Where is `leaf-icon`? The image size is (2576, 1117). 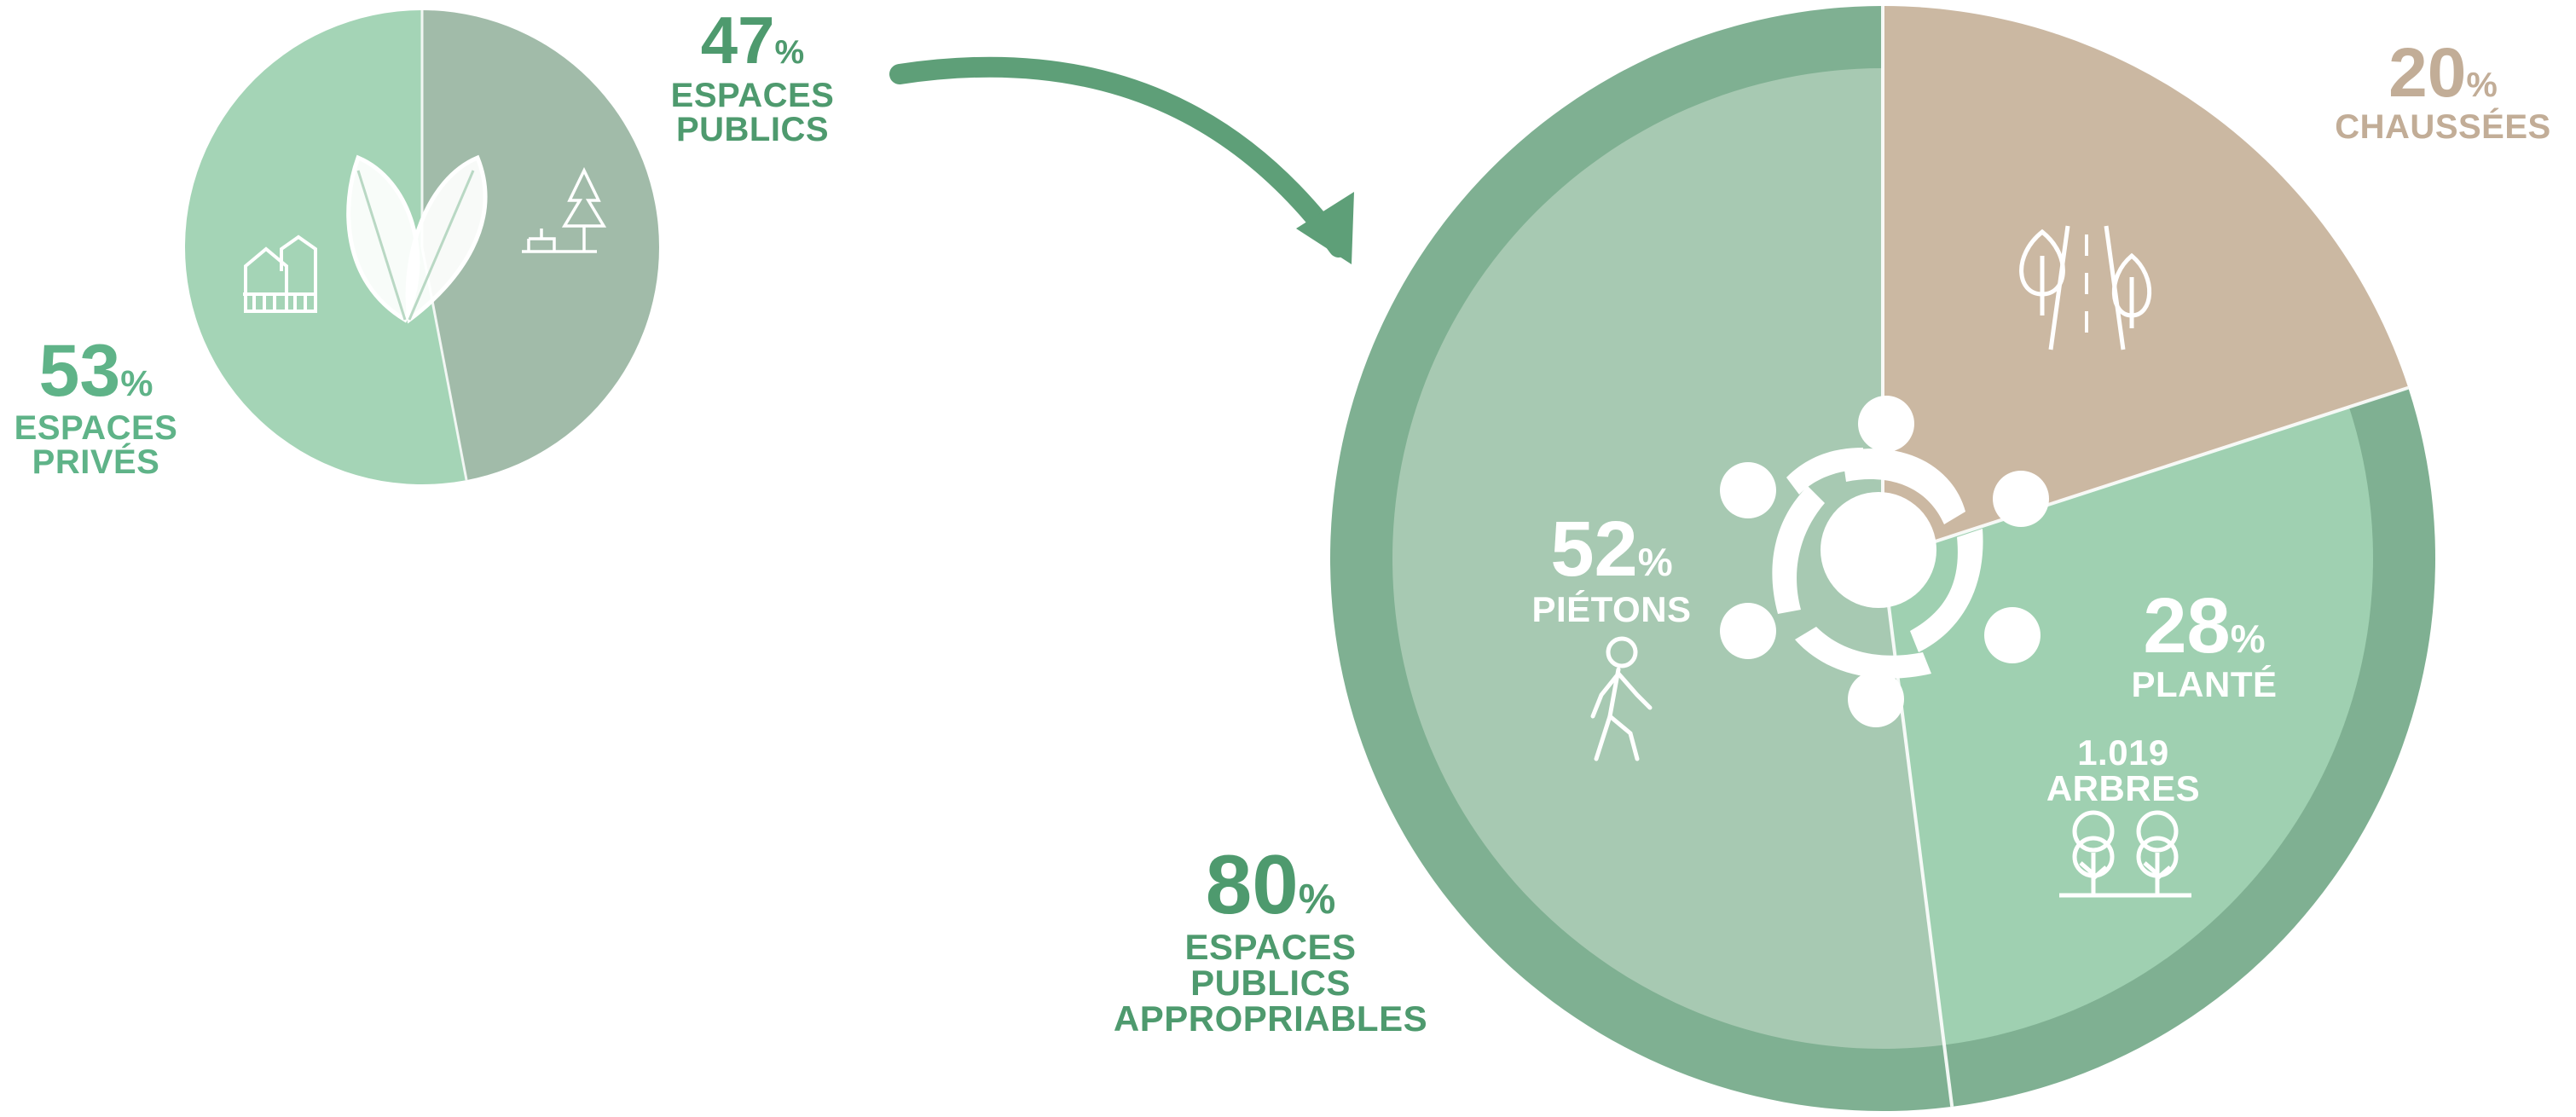
leaf-icon is located at coordinates (417, 239).